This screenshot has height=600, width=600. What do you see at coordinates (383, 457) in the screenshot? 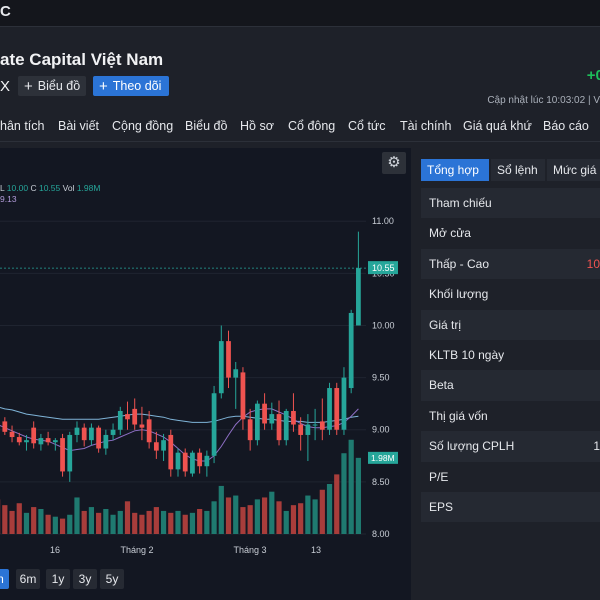
I see `volume-badge` at bounding box center [383, 457].